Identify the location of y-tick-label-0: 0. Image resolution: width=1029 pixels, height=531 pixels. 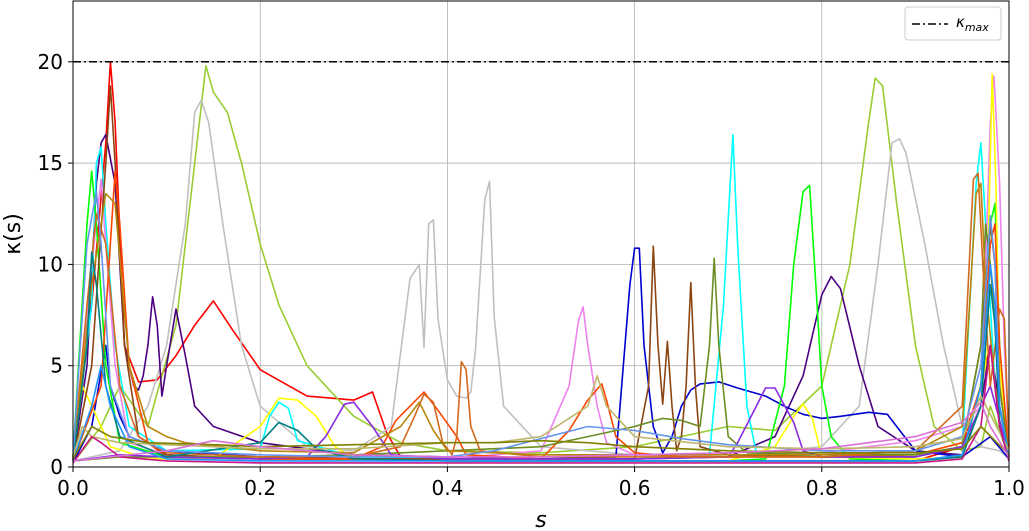
(56, 467).